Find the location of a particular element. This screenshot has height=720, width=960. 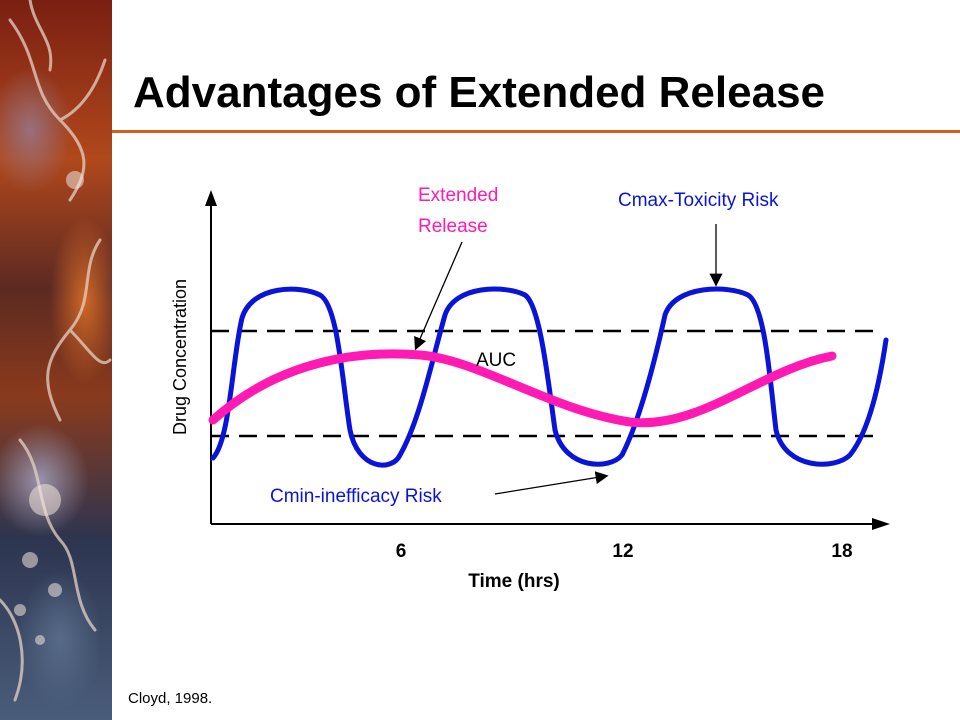

decorative-artwork is located at coordinates (56, 360).